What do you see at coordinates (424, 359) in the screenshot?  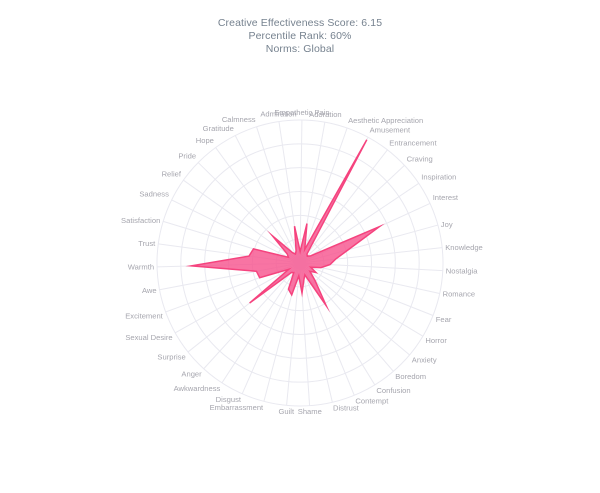 I see `axis-label-anxiety: Anxiety` at bounding box center [424, 359].